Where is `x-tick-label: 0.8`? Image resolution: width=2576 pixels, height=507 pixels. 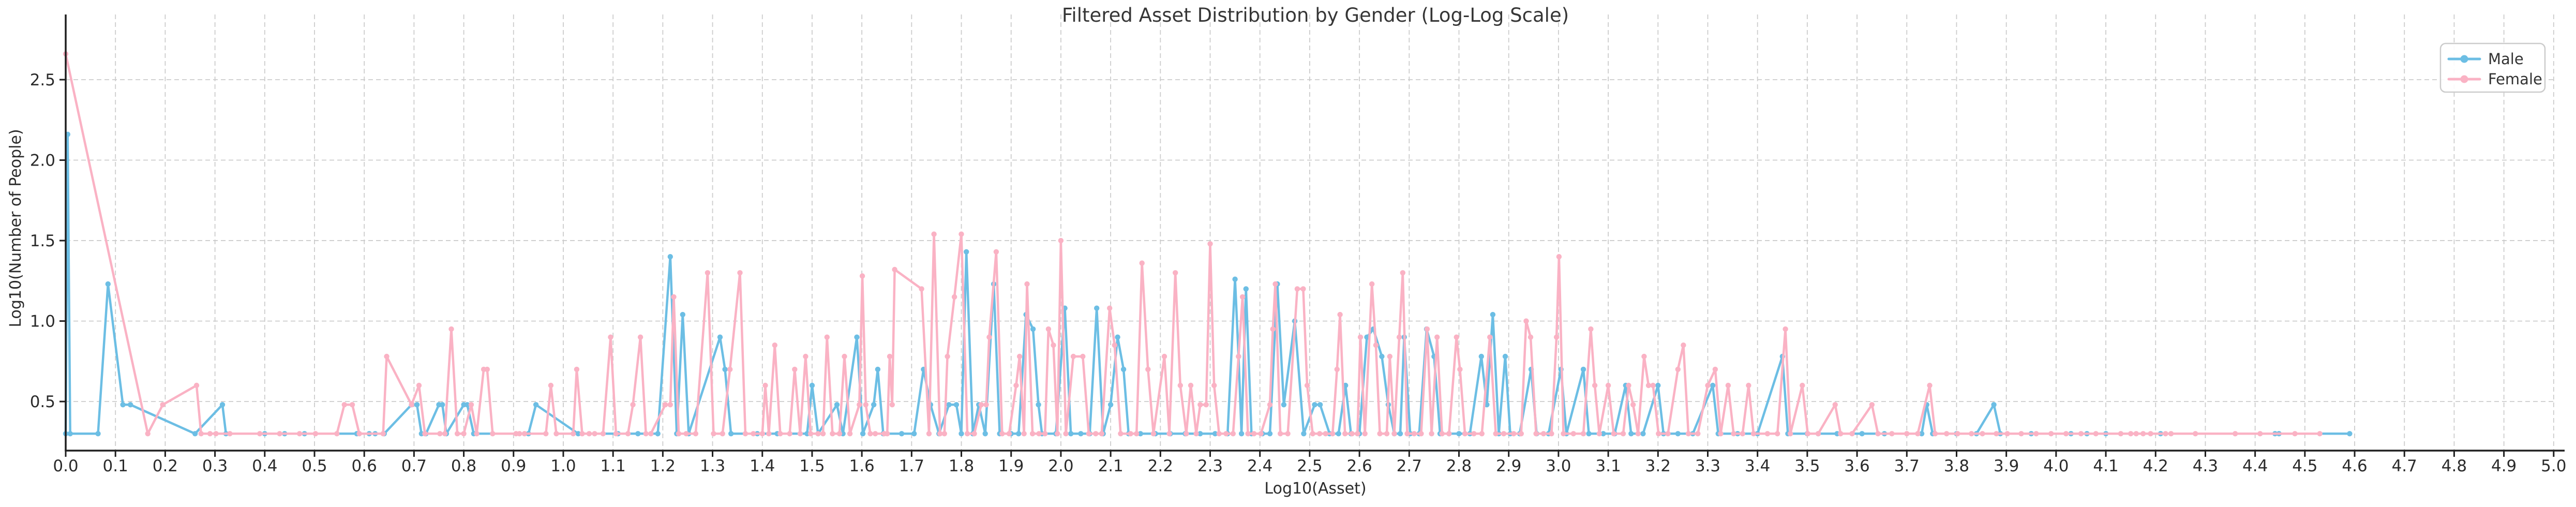
x-tick-label: 0.8 is located at coordinates (463, 466).